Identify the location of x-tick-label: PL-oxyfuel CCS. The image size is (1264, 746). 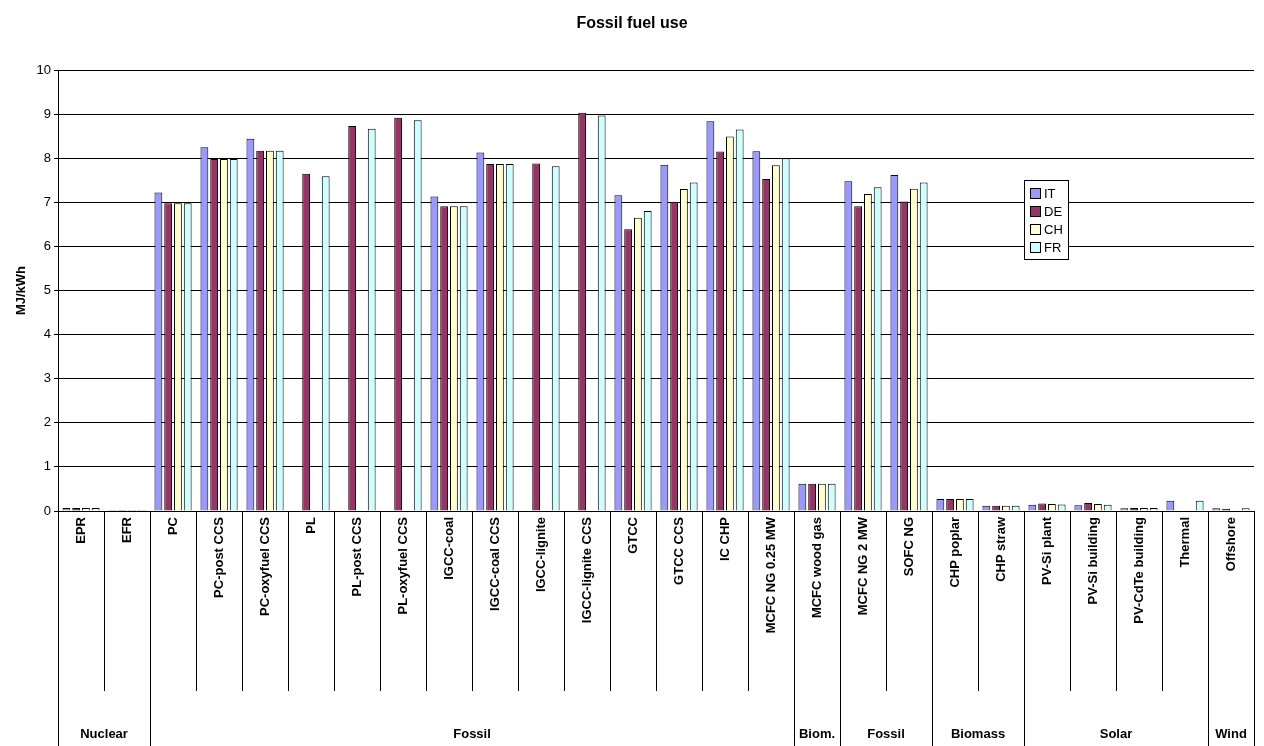
(402, 565).